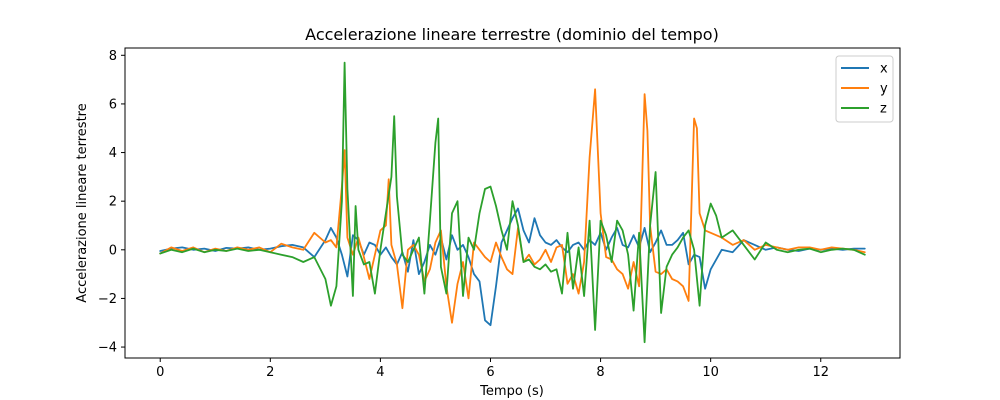 This screenshot has width=1000, height=400. Describe the element at coordinates (160, 372) in the screenshot. I see `x-tick-label: 0` at that location.